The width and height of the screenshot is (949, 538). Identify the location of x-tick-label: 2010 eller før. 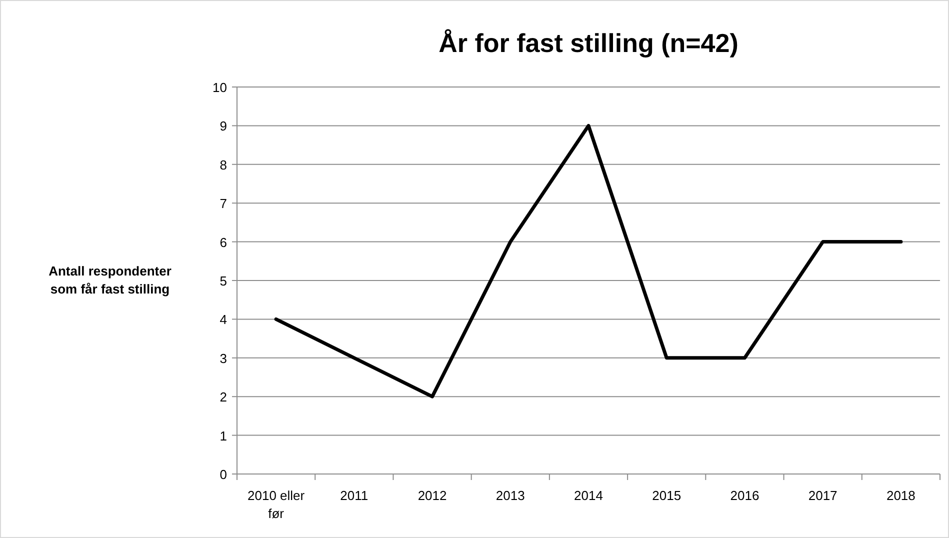
(277, 504).